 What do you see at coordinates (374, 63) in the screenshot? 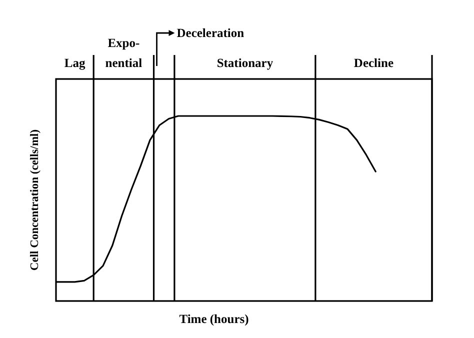
I see `text: Decline` at bounding box center [374, 63].